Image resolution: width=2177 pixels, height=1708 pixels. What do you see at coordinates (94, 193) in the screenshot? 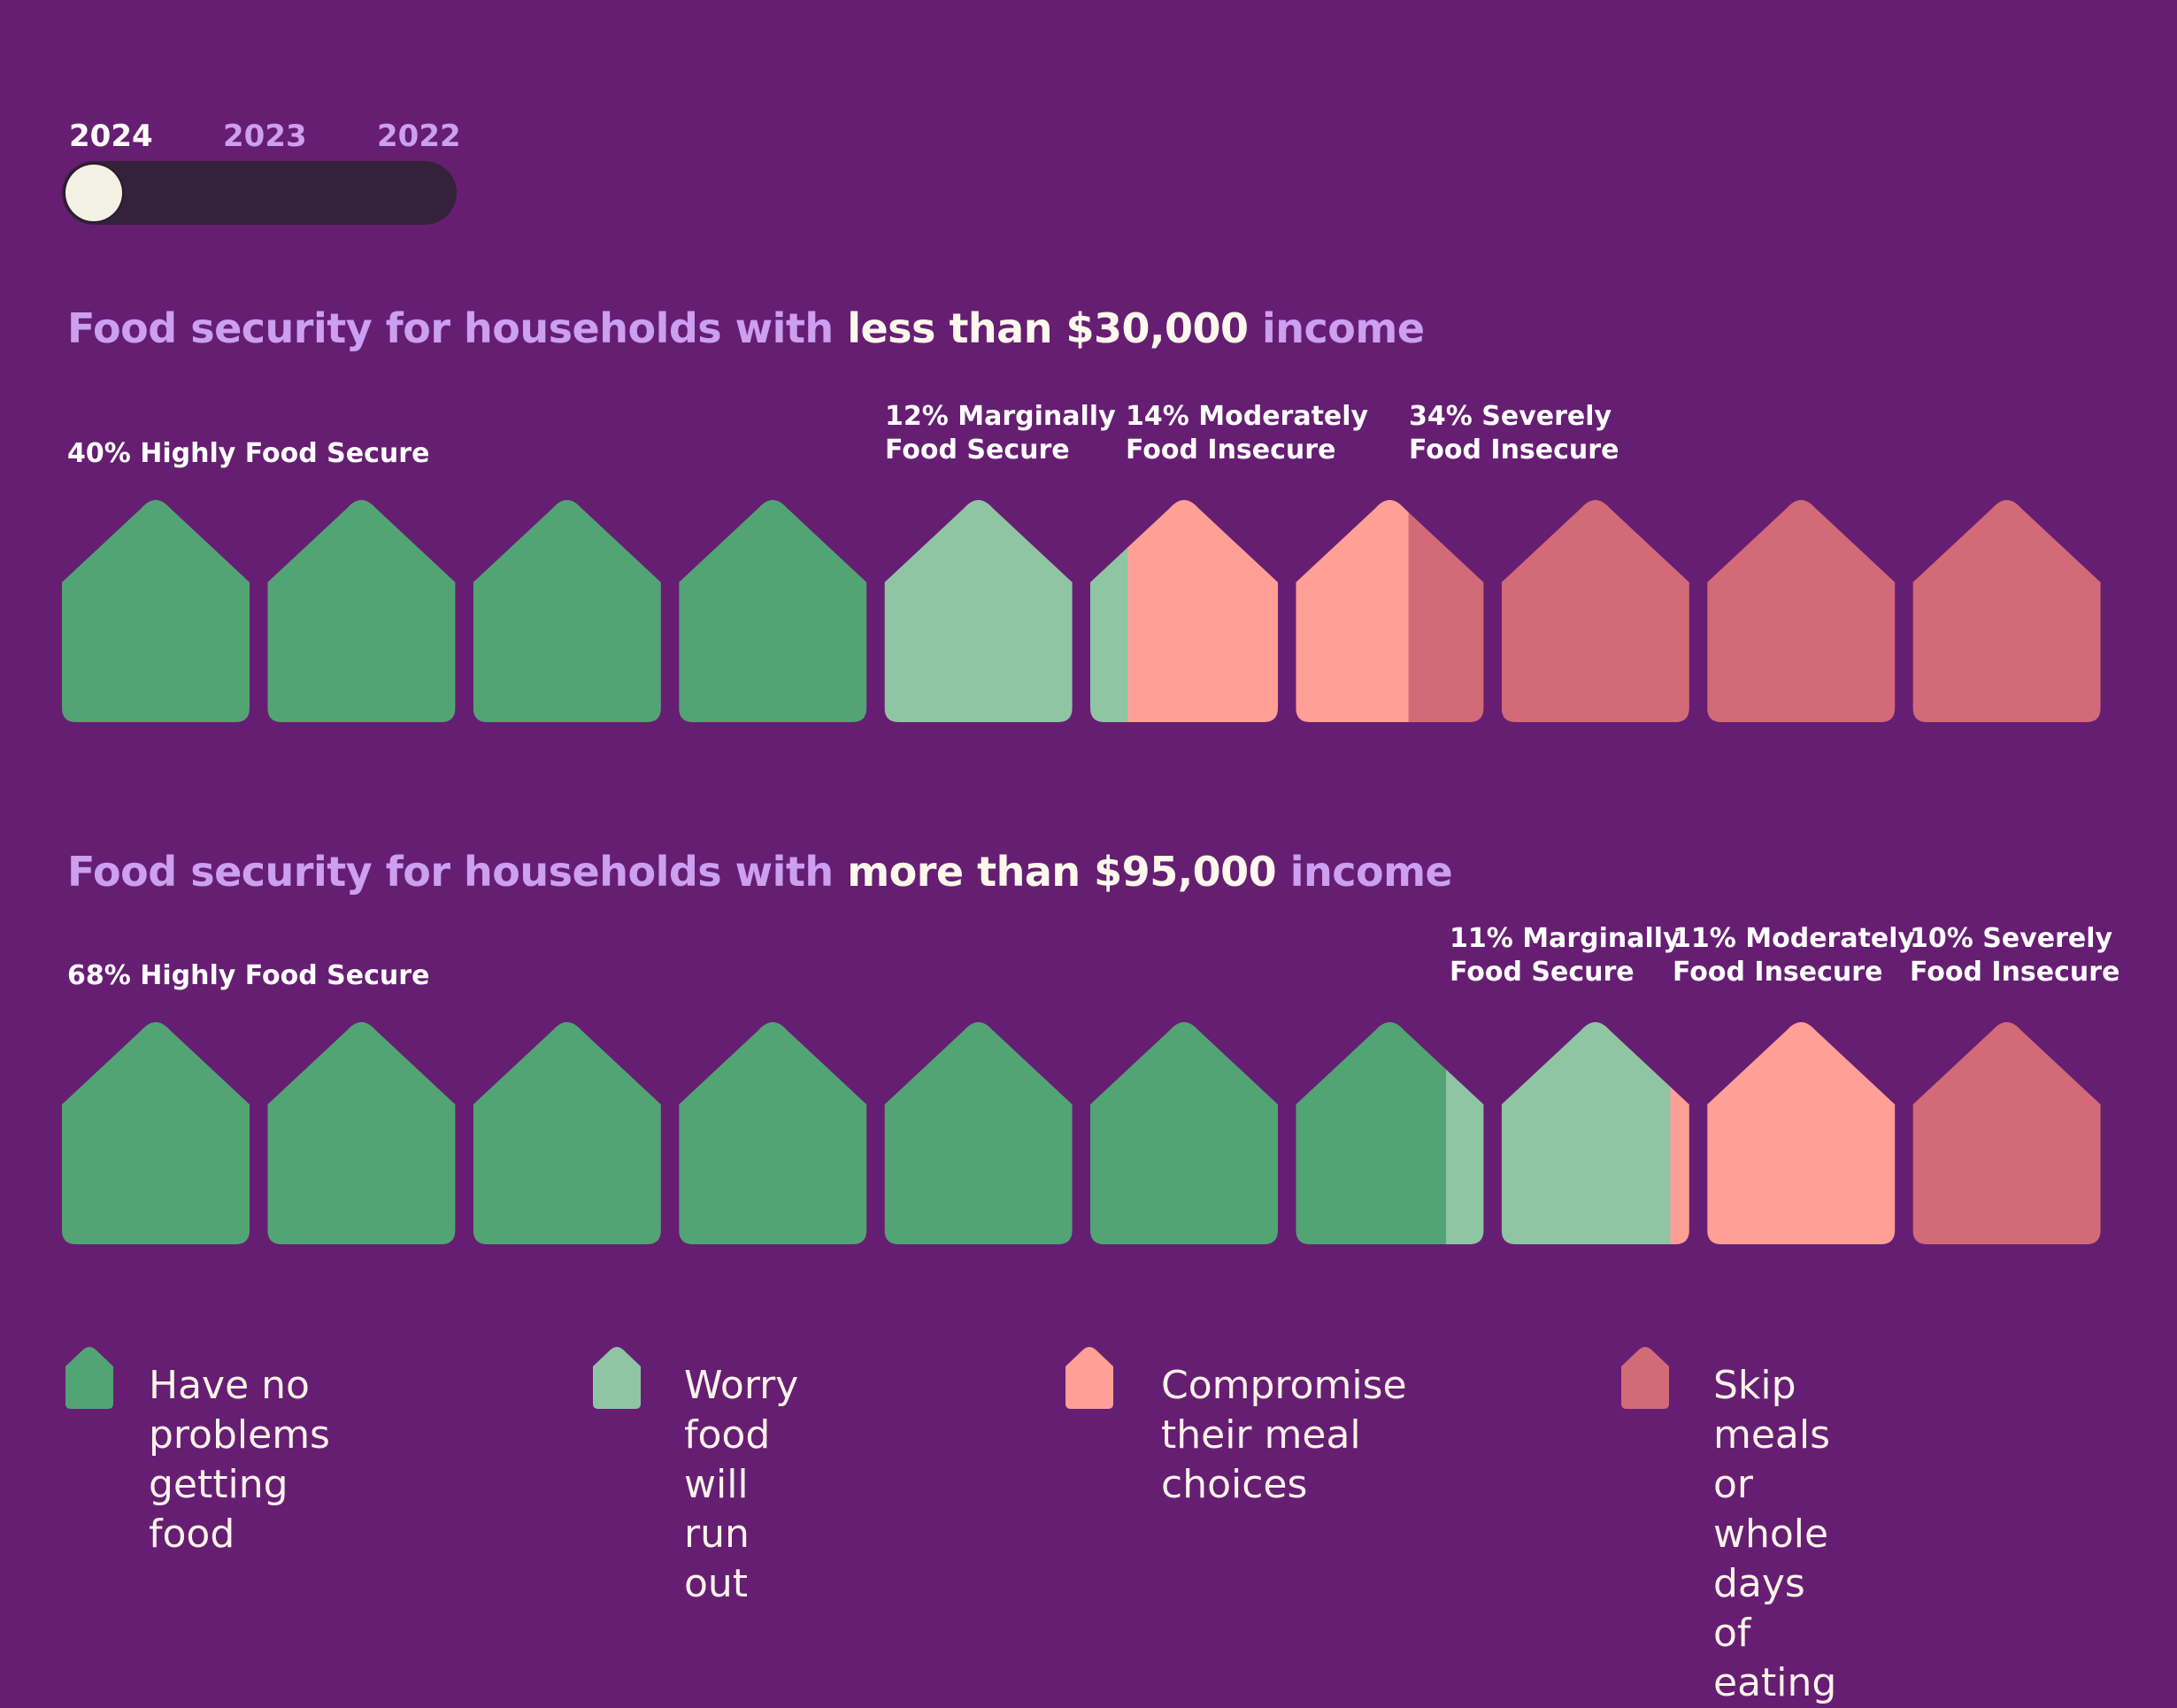
I see `year-slider-knob` at bounding box center [94, 193].